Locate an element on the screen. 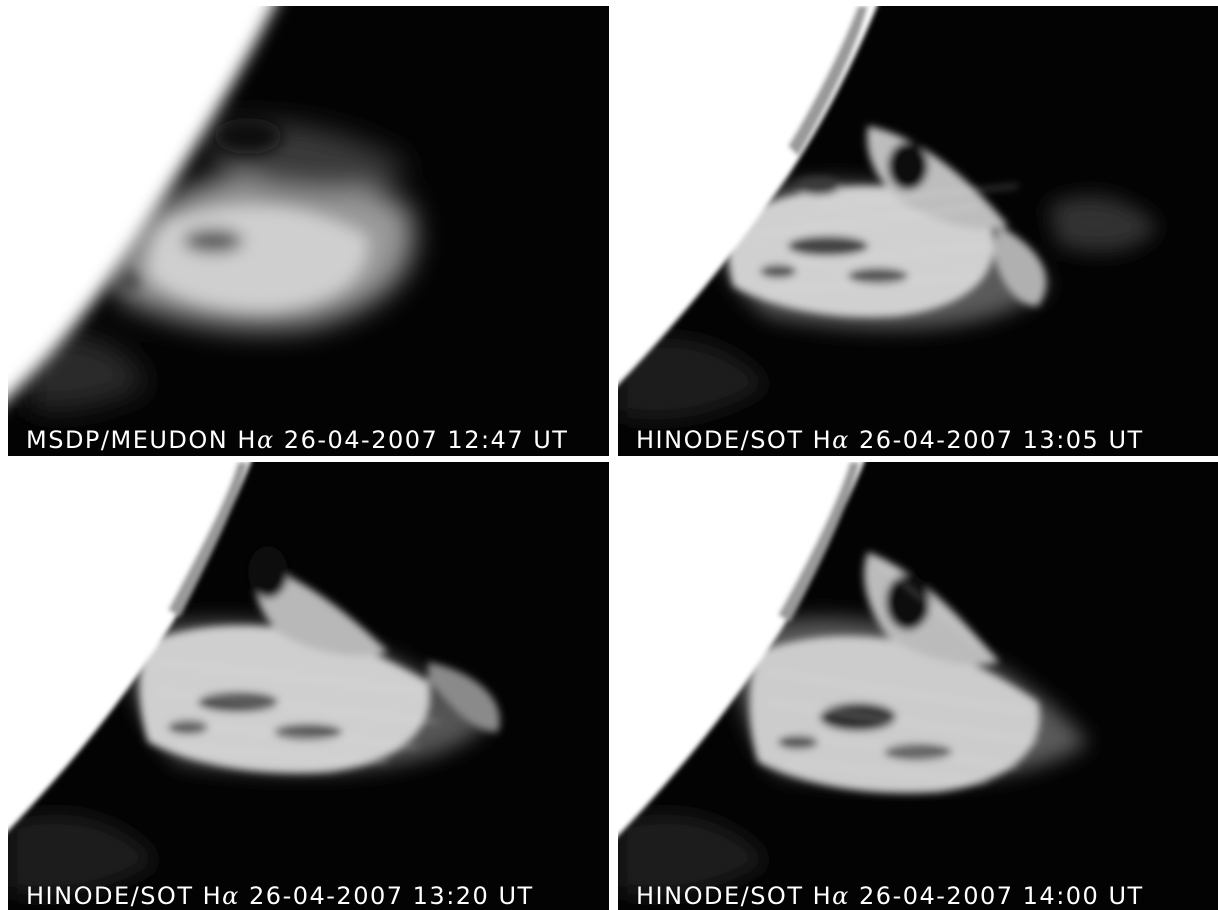 Image resolution: width=1218 pixels, height=910 pixels. panel-caption: HINODE/SOT Hα 26-04-2007 14:00 UT is located at coordinates (890, 896).